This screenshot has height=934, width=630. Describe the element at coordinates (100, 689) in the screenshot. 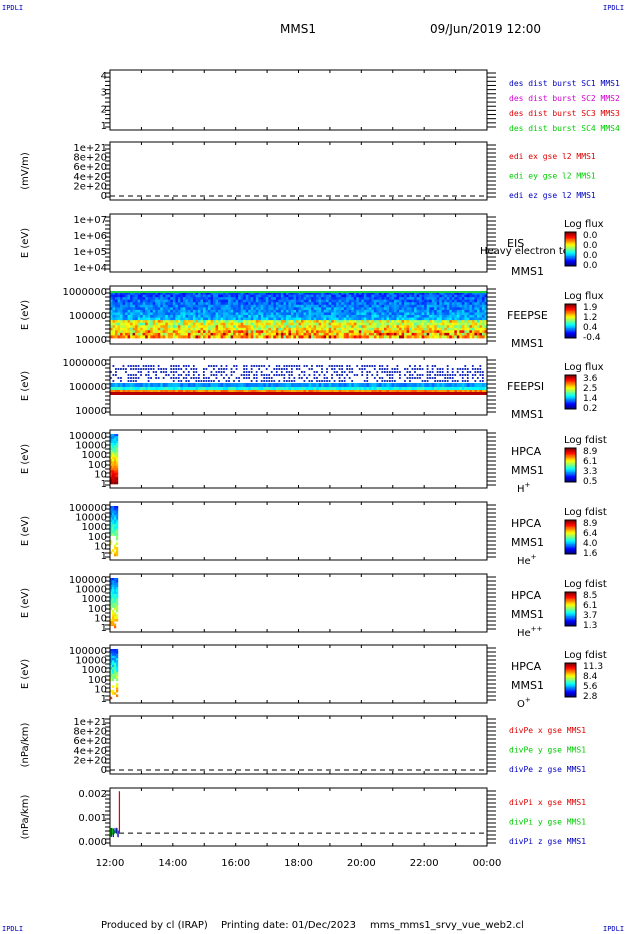

I see `y-tick-label: 10` at that location.